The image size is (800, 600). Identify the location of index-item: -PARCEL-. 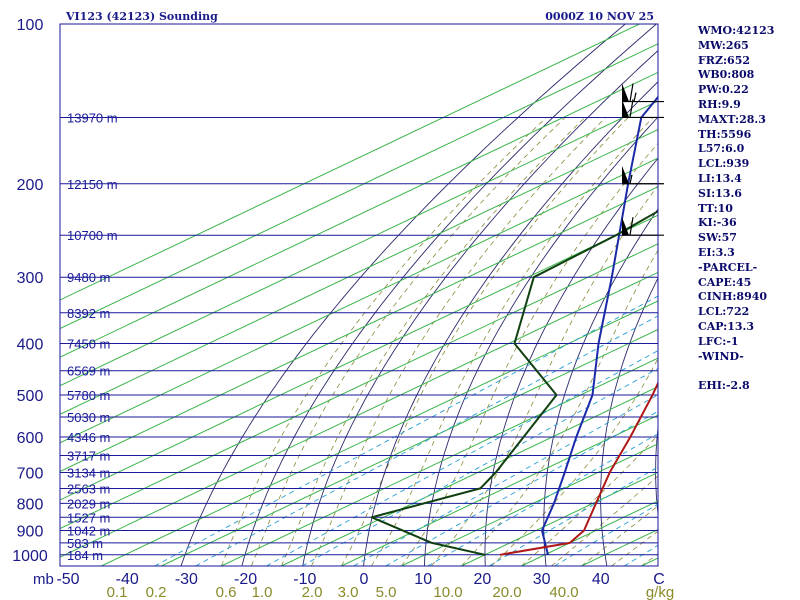
(728, 267).